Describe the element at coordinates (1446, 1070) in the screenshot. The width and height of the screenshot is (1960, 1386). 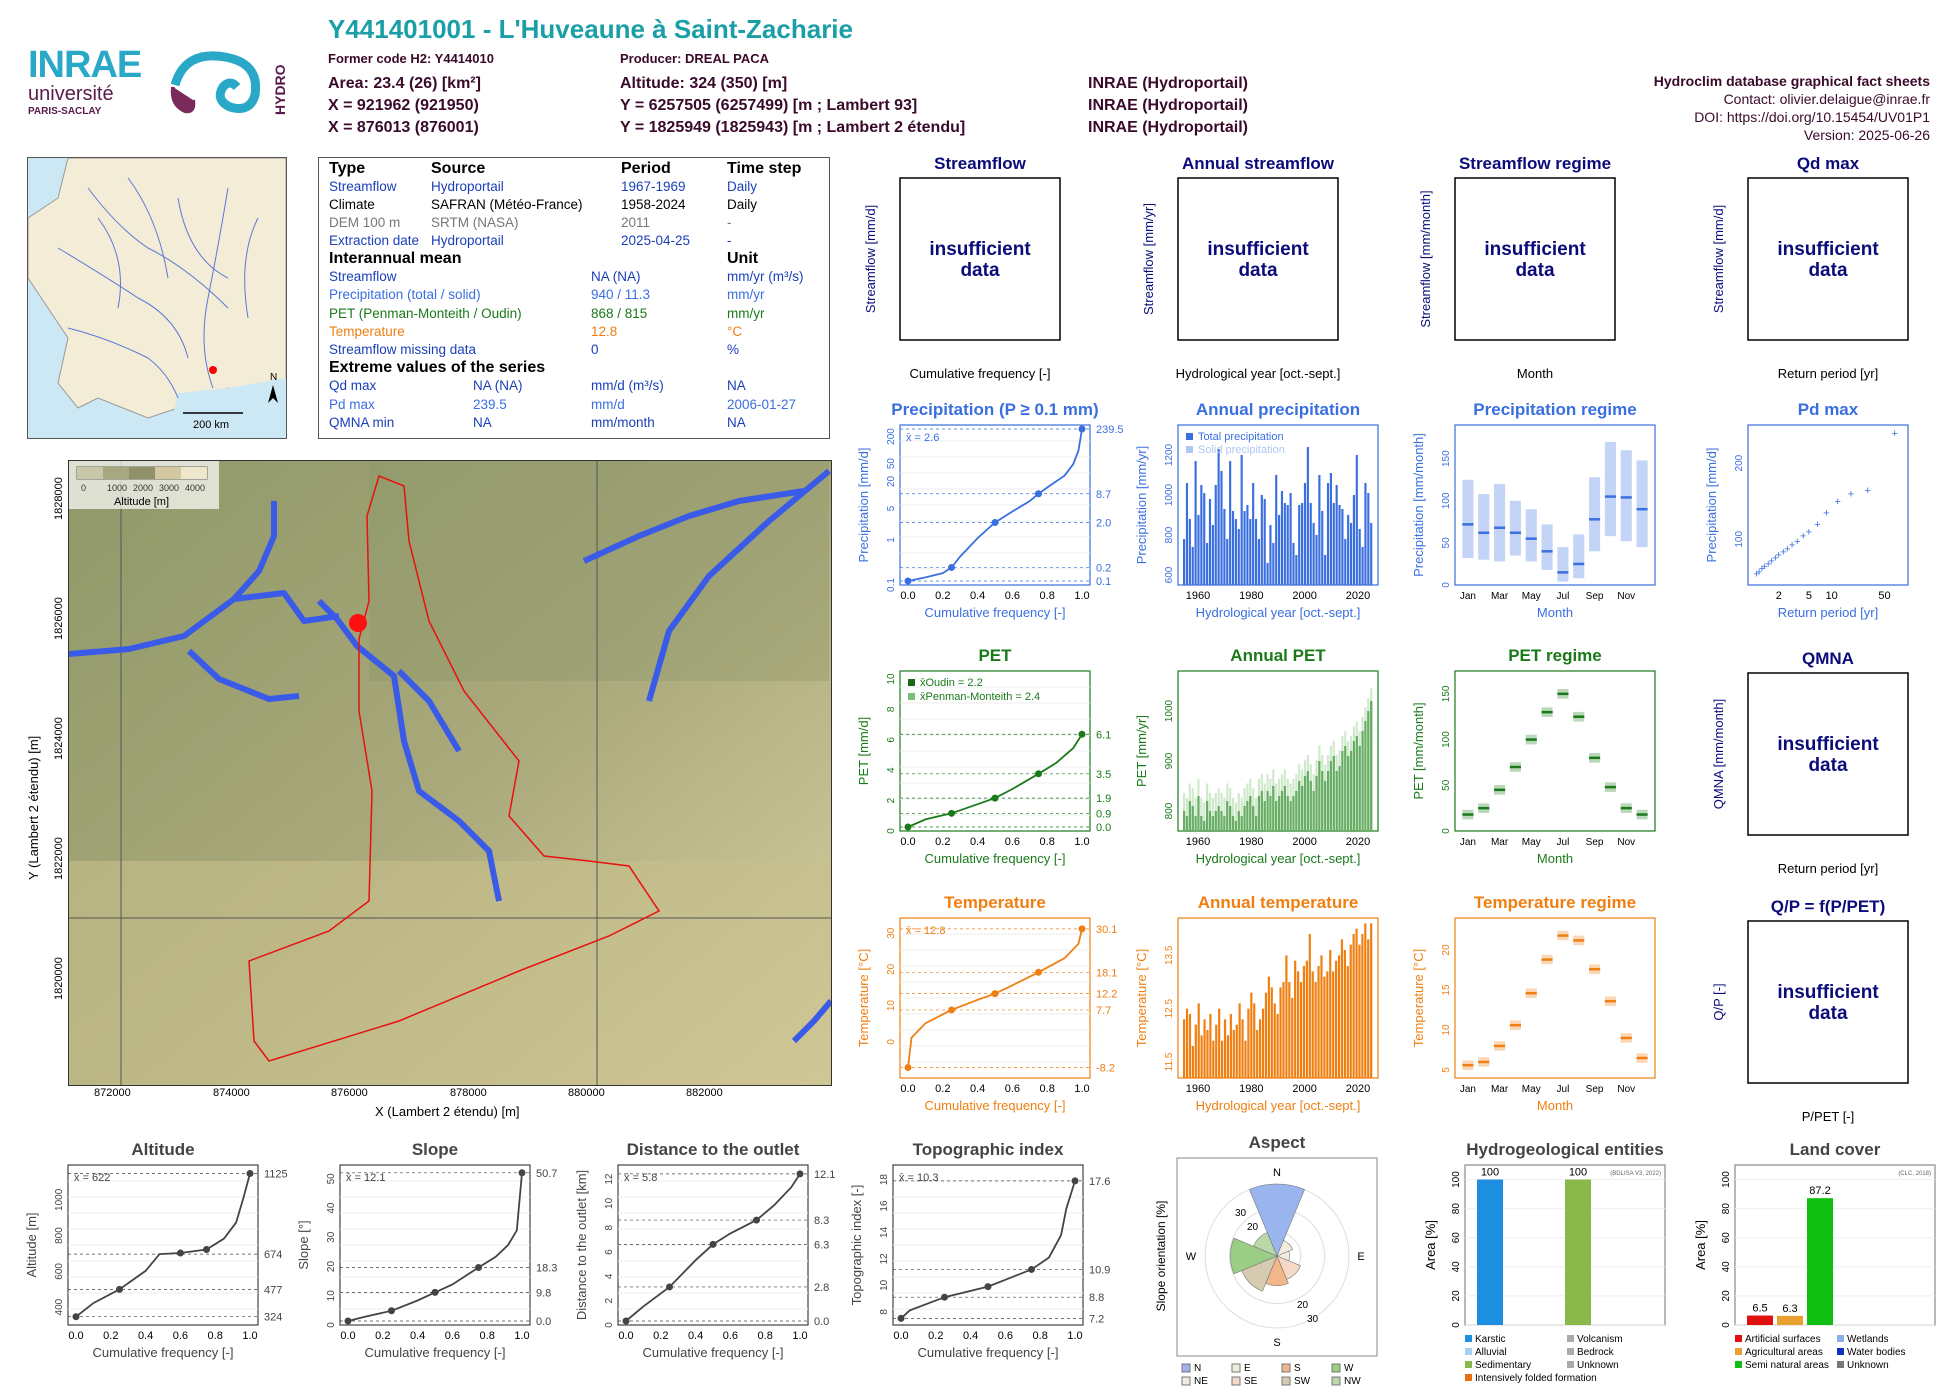
I see `ytick: 5` at that location.